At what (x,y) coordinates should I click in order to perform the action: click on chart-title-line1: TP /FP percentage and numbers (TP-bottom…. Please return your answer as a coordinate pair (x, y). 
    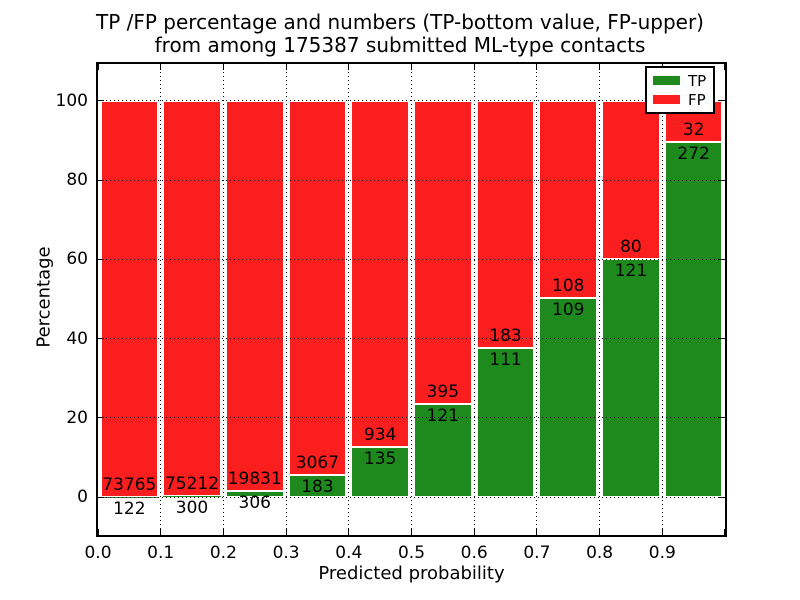
    Looking at the image, I should click on (400, 22).